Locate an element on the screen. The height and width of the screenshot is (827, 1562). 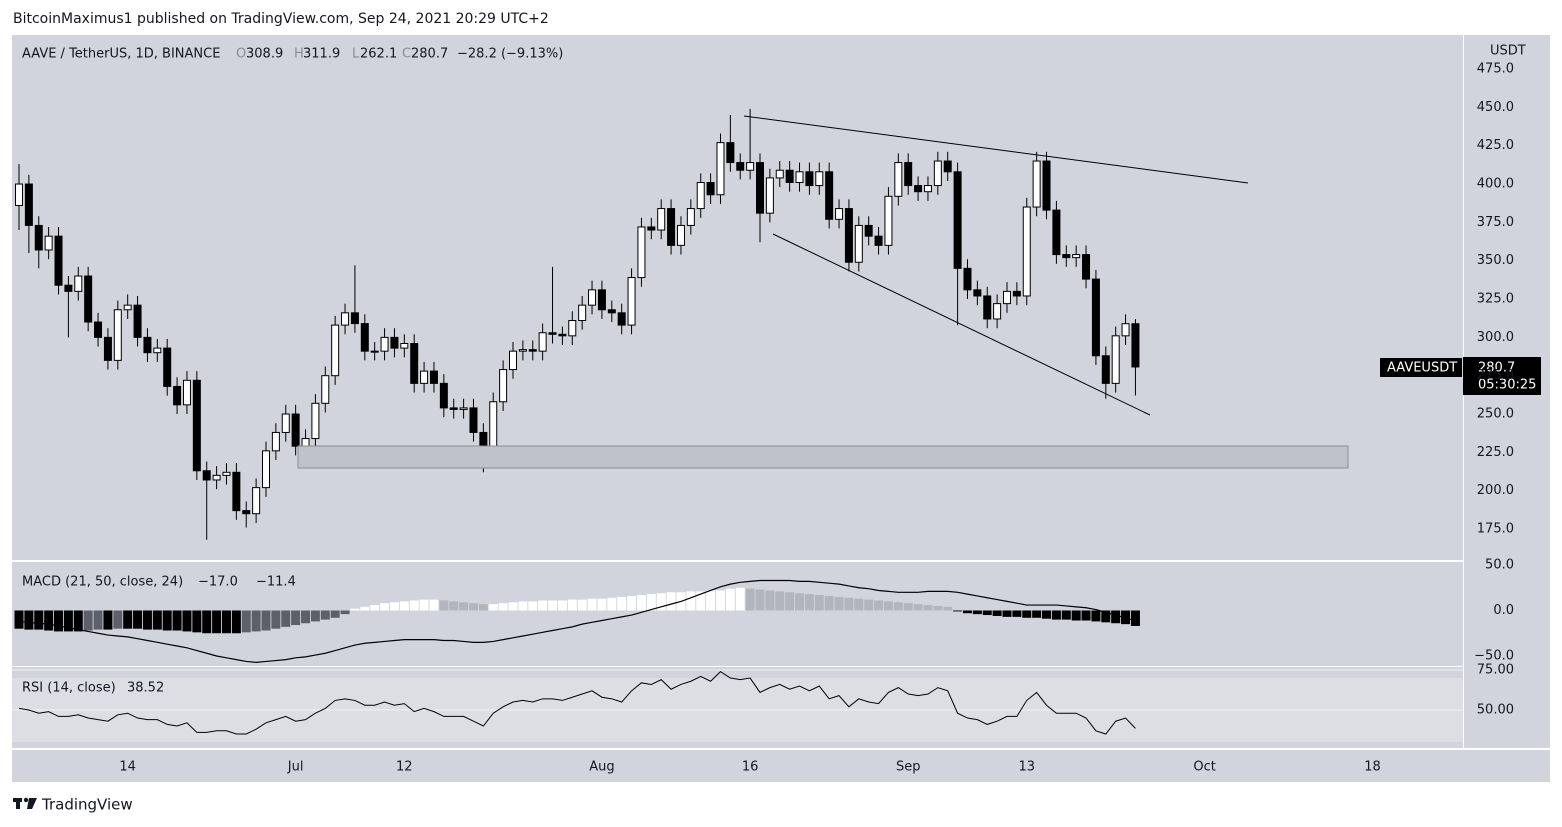
price-tag is located at coordinates (1502, 376).